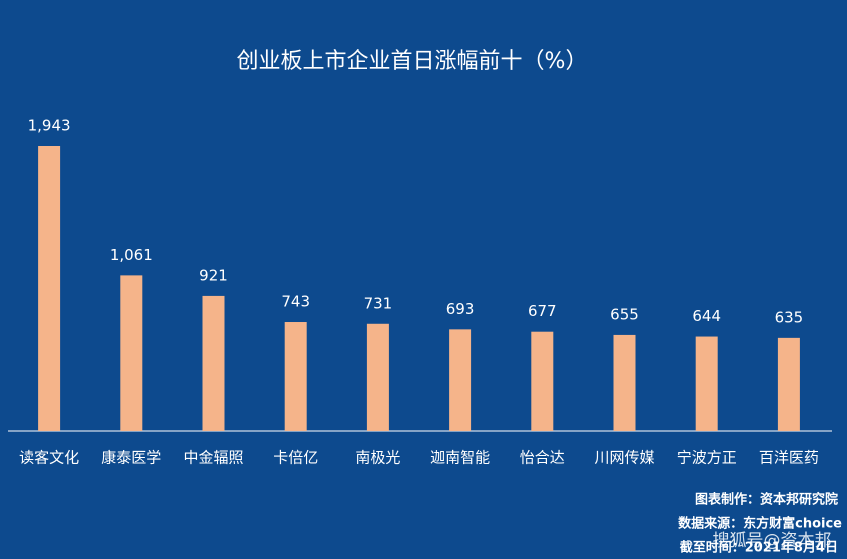  Describe the element at coordinates (766, 500) in the screenshot. I see `annotation: 图表制作：资本邦研究院` at that location.